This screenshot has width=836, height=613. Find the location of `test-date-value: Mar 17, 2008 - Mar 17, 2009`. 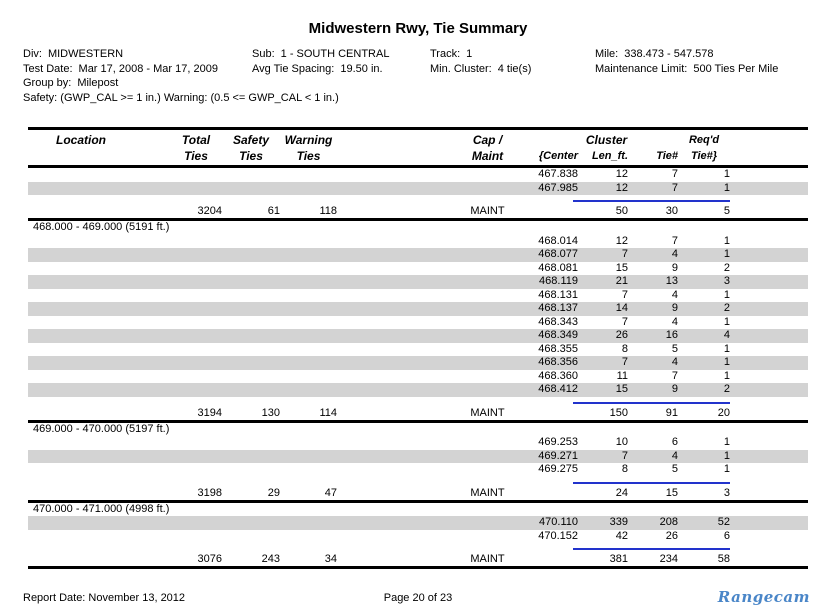

test-date-value: Mar 17, 2008 - Mar 17, 2009 is located at coordinates (148, 68).